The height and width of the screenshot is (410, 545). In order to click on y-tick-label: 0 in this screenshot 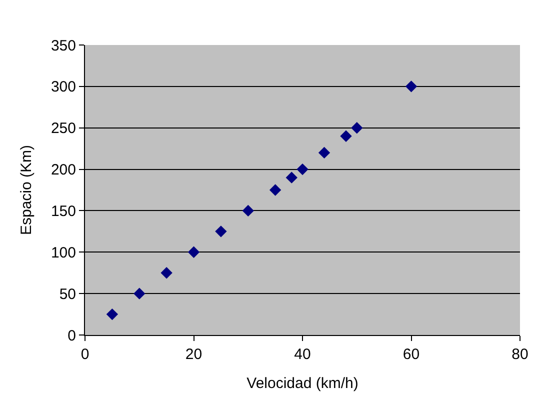, I will do `click(72, 335)`.